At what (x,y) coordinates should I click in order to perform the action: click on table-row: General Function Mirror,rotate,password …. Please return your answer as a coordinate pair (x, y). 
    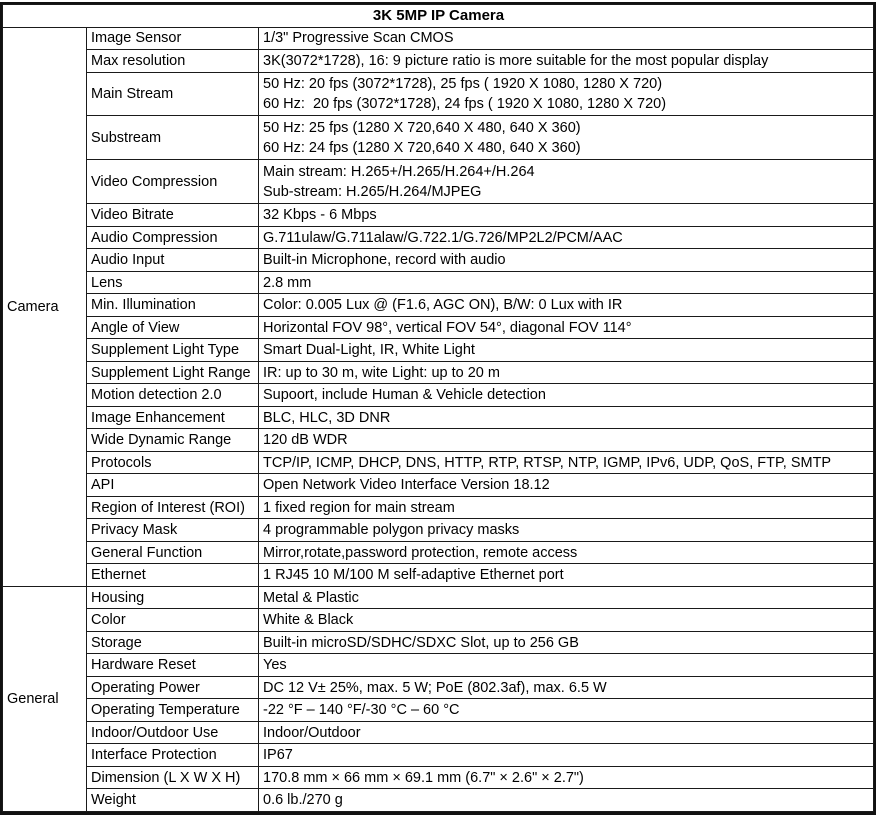
    Looking at the image, I should click on (438, 552).